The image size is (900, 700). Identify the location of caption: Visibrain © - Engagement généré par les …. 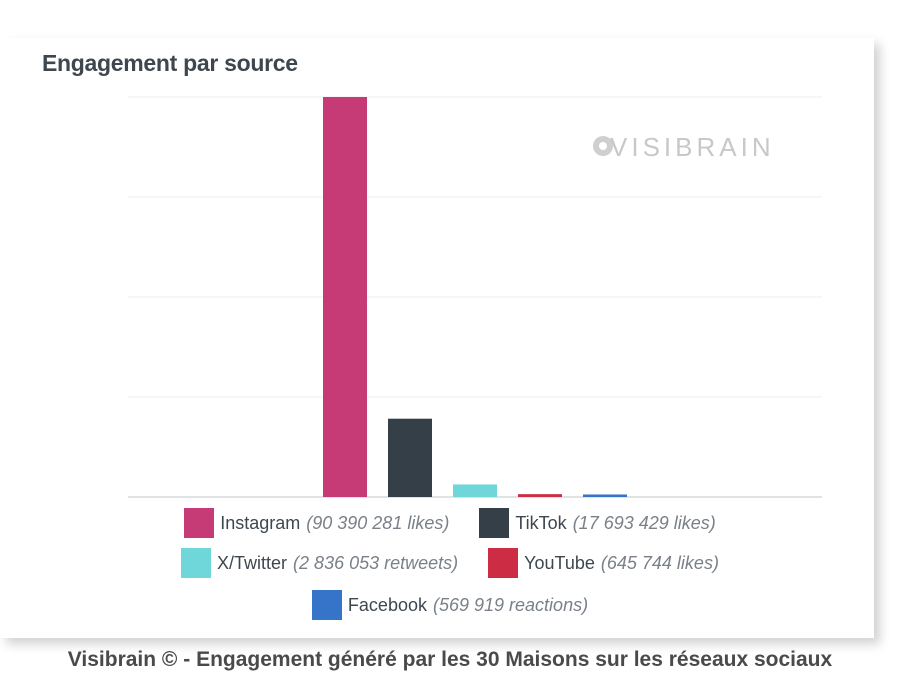
(450, 659).